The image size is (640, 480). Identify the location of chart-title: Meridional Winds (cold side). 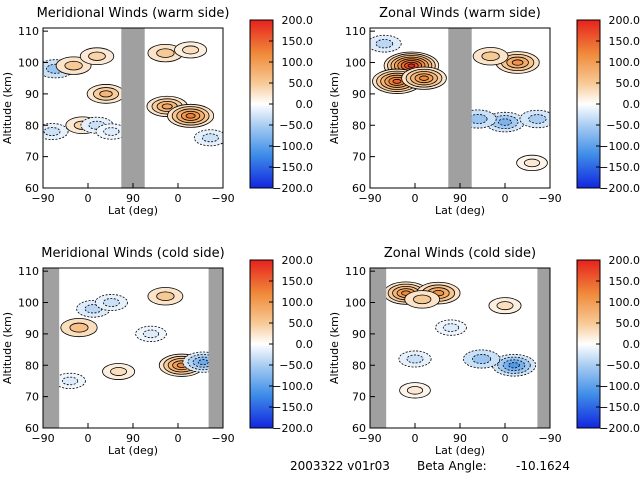
(132, 253).